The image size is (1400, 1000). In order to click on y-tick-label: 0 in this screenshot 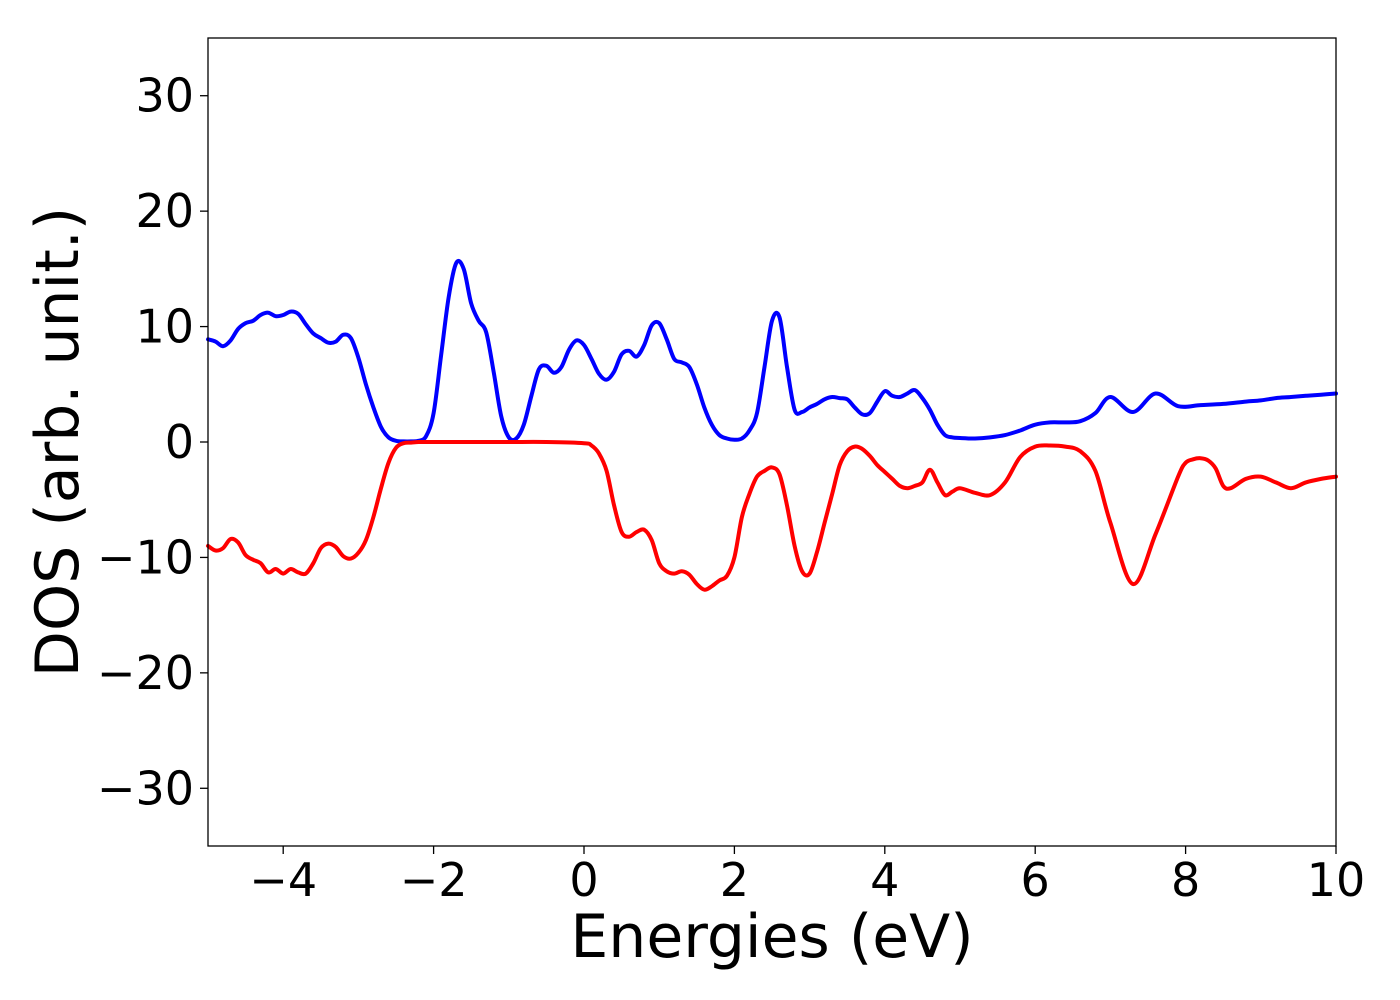, I will do `click(179, 442)`.